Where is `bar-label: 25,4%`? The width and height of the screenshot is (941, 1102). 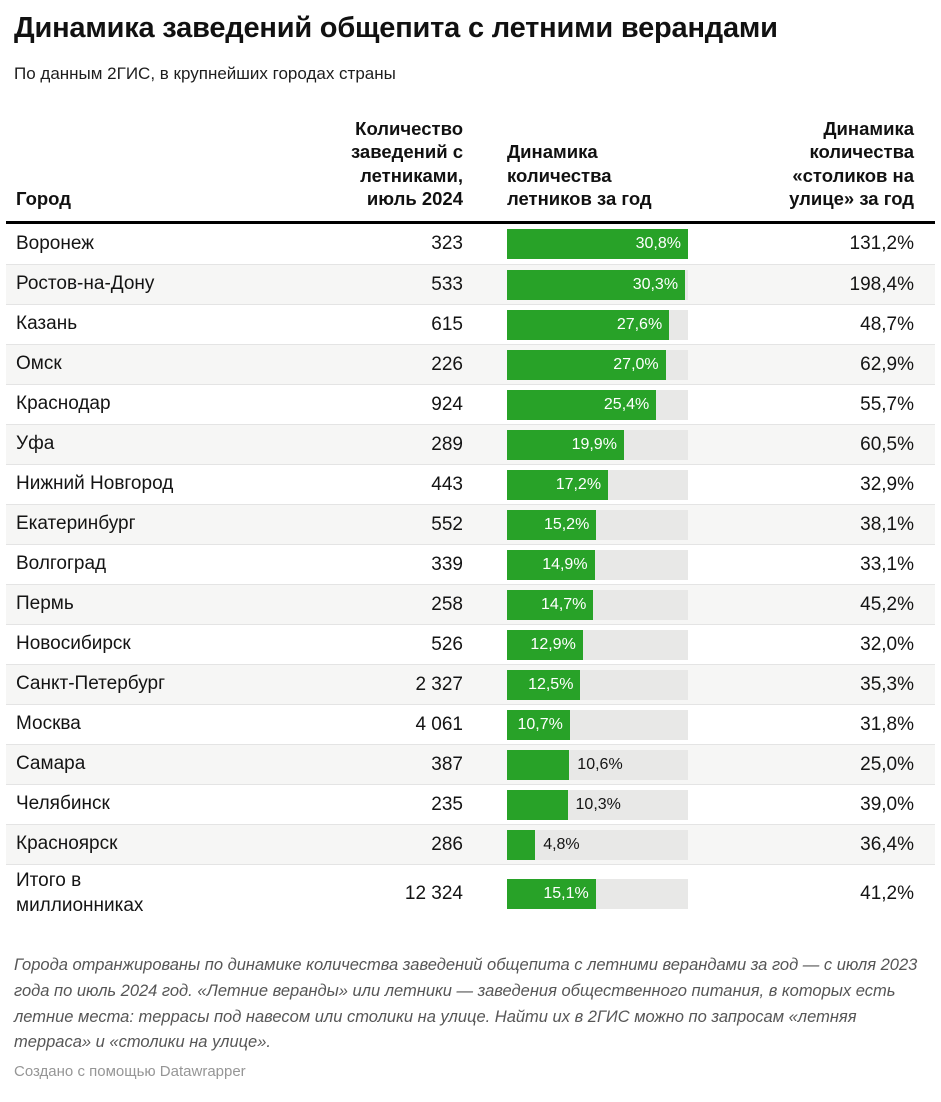
bar-label: 25,4% is located at coordinates (626, 404).